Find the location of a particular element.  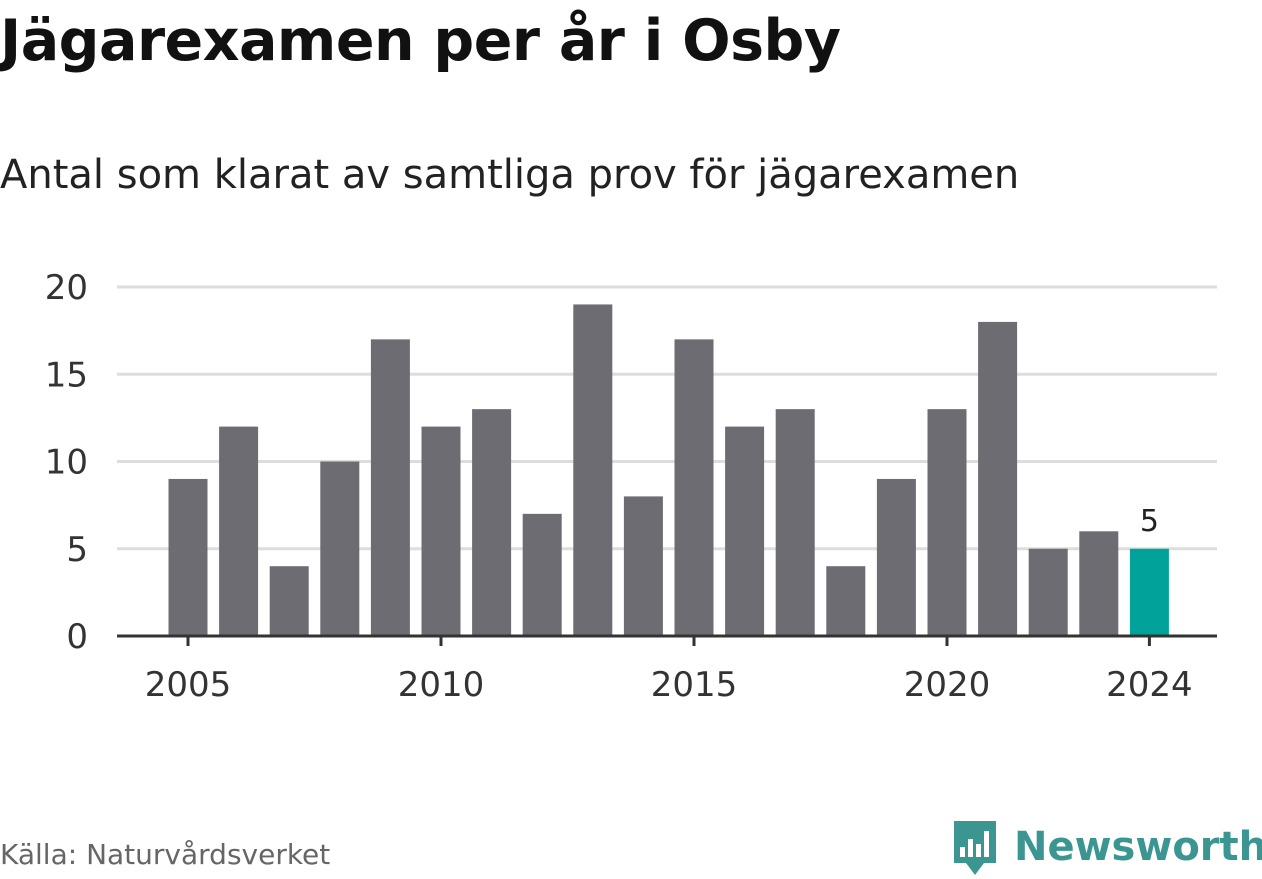

bar-2014 is located at coordinates (643, 566).